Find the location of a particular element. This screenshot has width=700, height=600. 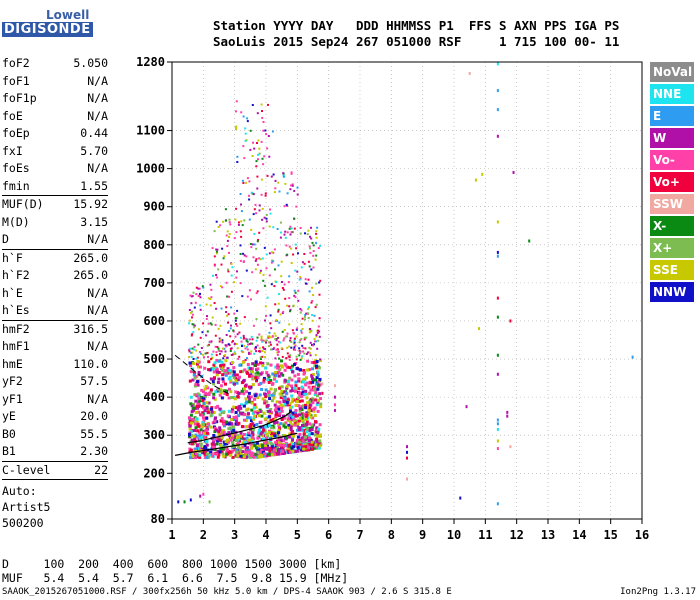

param-c-level: C-level 22 is located at coordinates (55, 471).